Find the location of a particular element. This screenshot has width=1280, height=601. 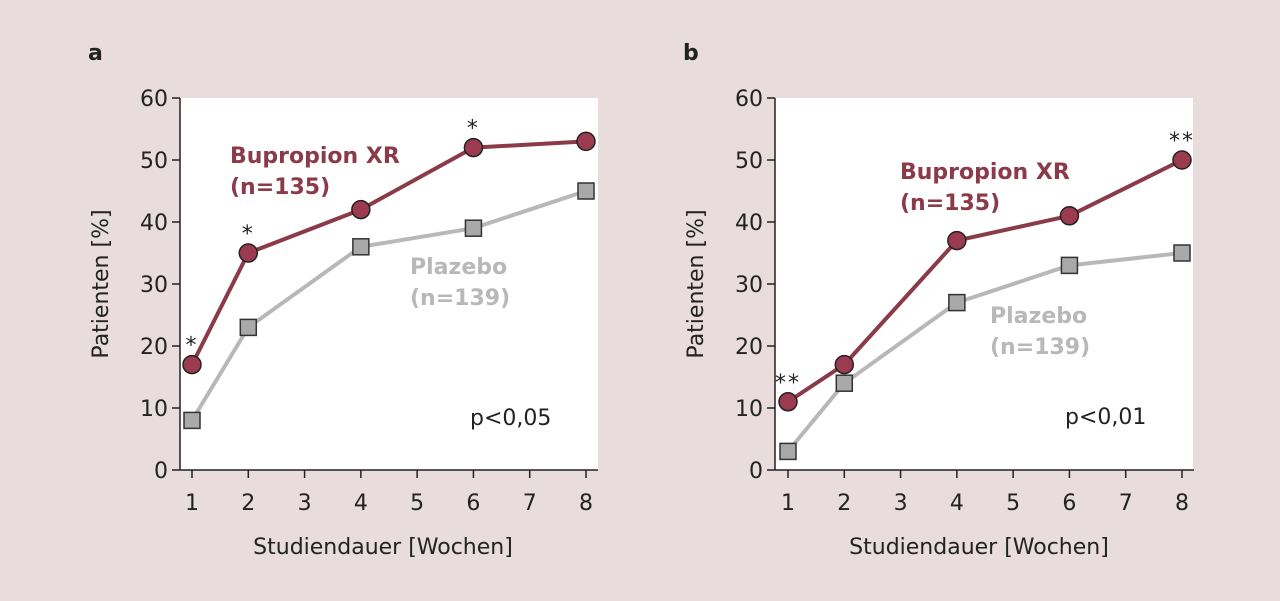

y-axis-label-b: Patienten [%] is located at coordinates (696, 283).